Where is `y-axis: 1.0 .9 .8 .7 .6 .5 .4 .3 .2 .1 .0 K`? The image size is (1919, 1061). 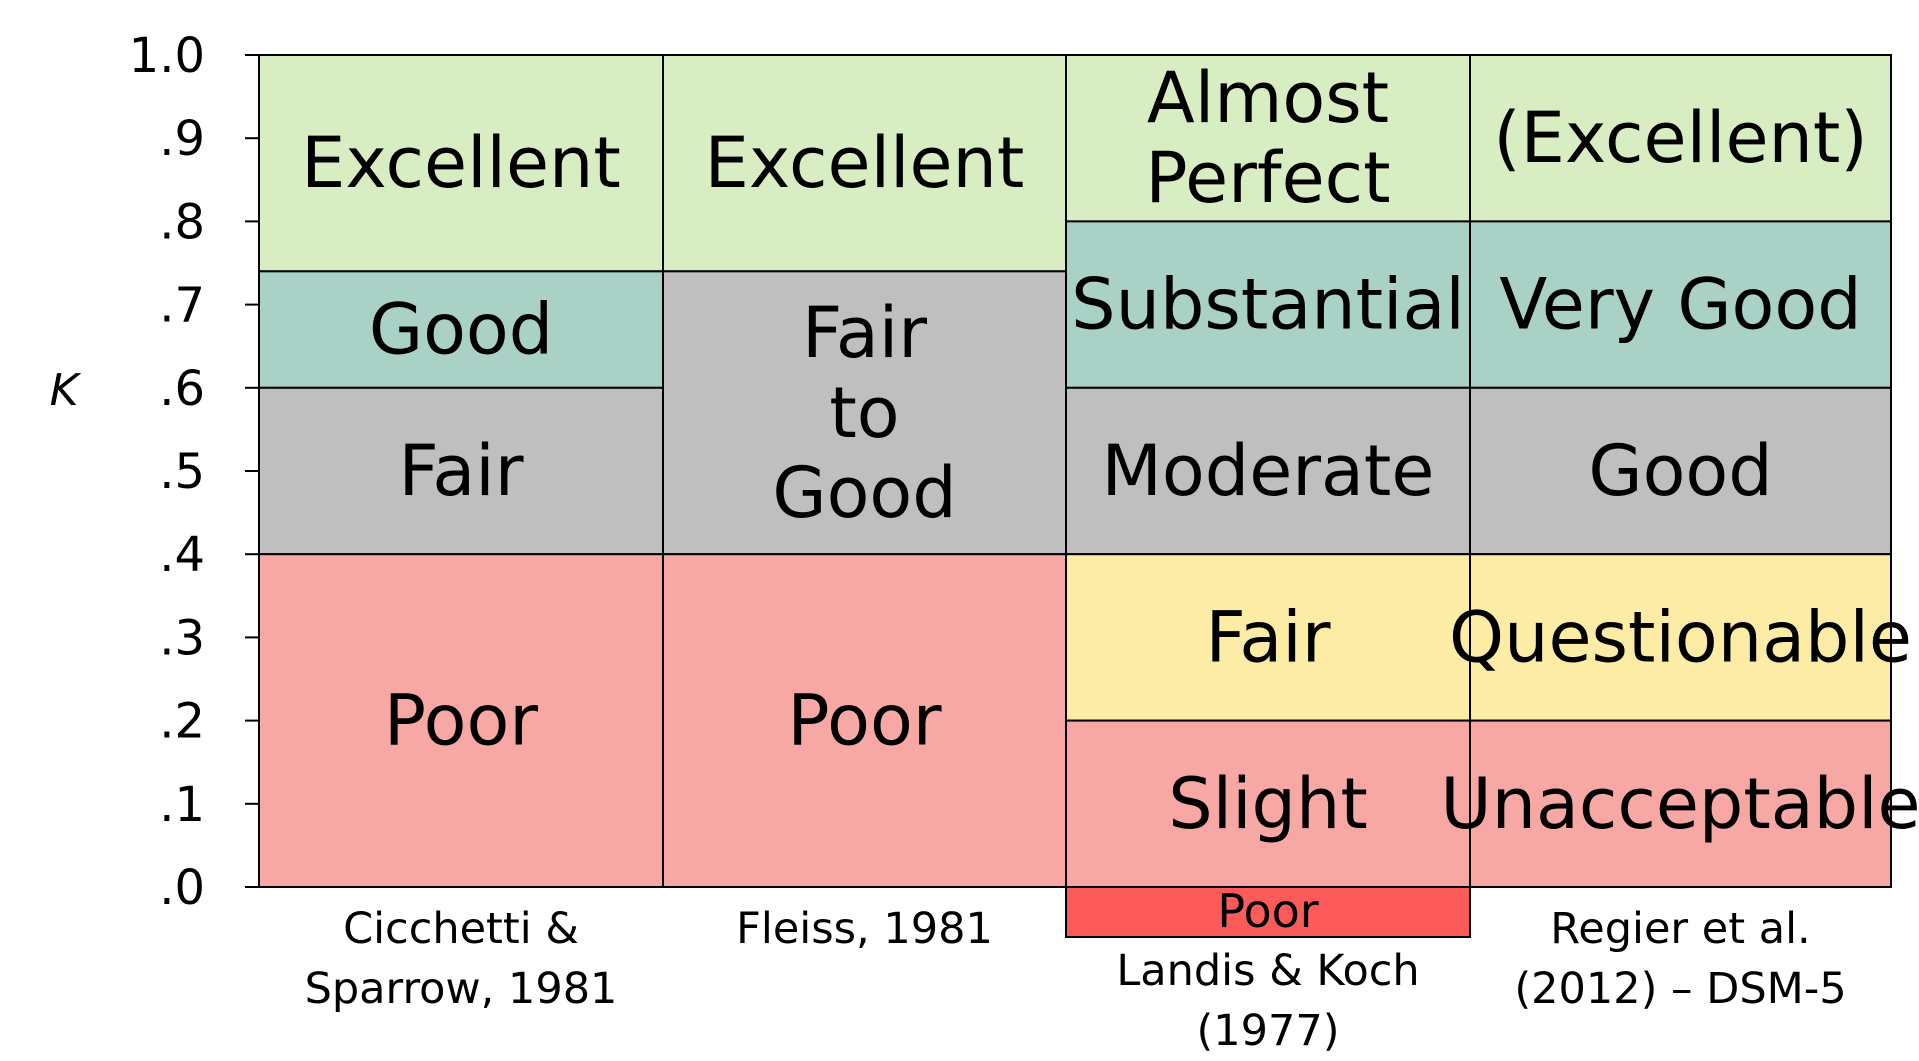
y-axis: 1.0 .9 .8 .7 .6 .5 .4 .3 .2 .1 .0 K is located at coordinates (155, 472).